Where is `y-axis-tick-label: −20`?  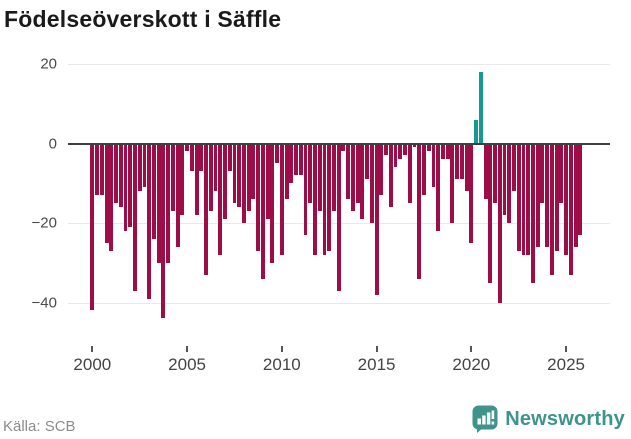
y-axis-tick-label: −20 is located at coordinates (44, 223).